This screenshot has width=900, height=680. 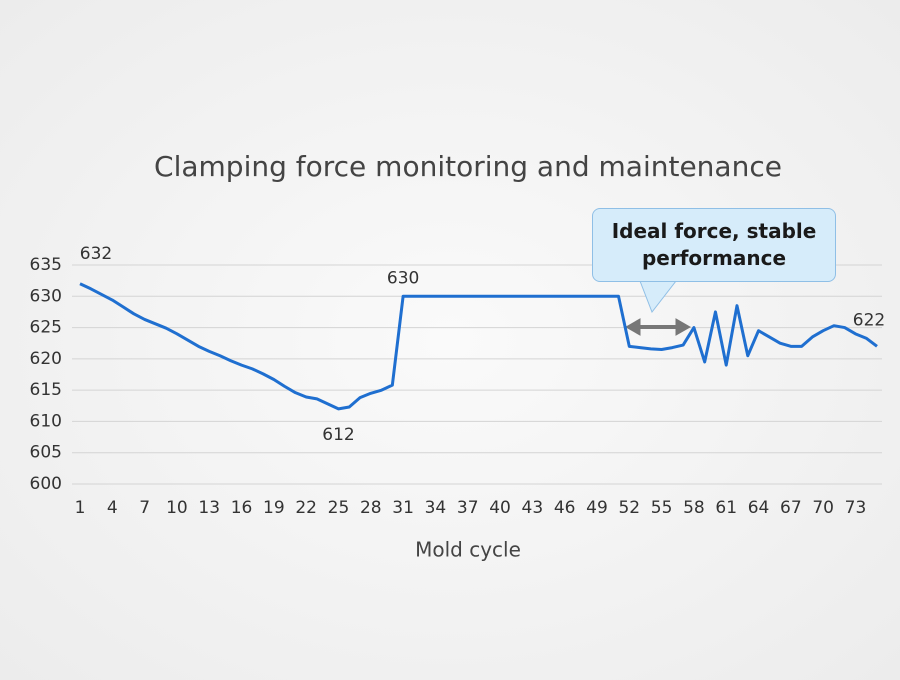 What do you see at coordinates (46, 453) in the screenshot?
I see `y-tick-label: 605` at bounding box center [46, 453].